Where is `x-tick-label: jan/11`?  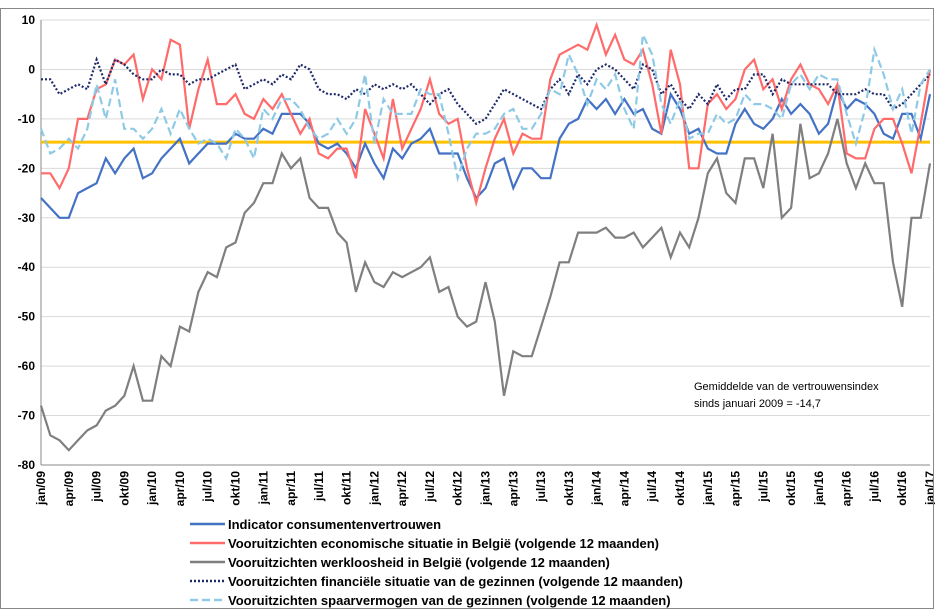
x-tick-label: jan/11 is located at coordinates (263, 488).